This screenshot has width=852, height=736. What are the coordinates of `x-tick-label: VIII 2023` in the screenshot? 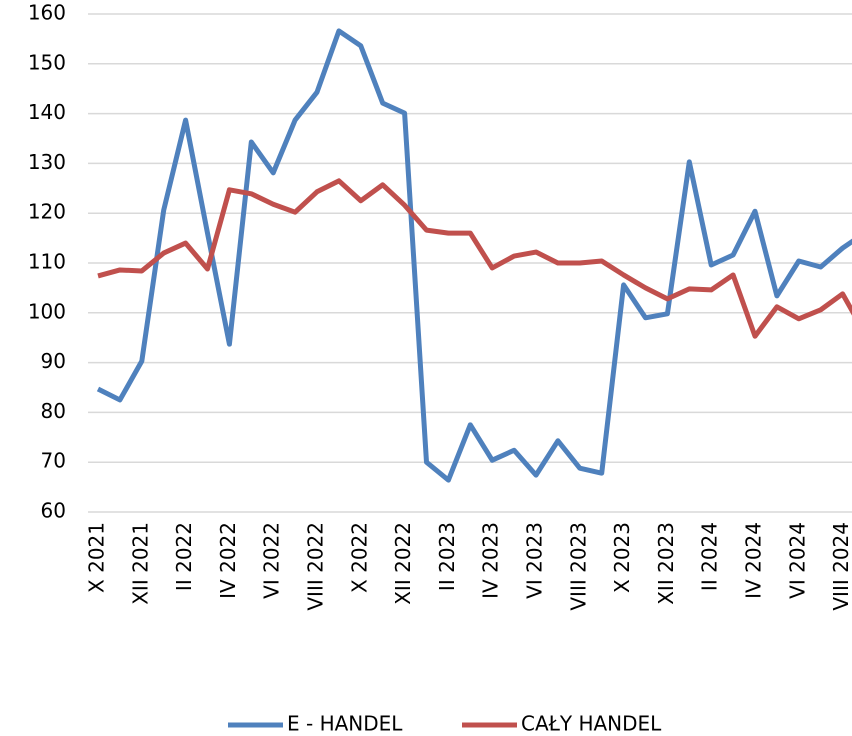 It's located at (578, 566).